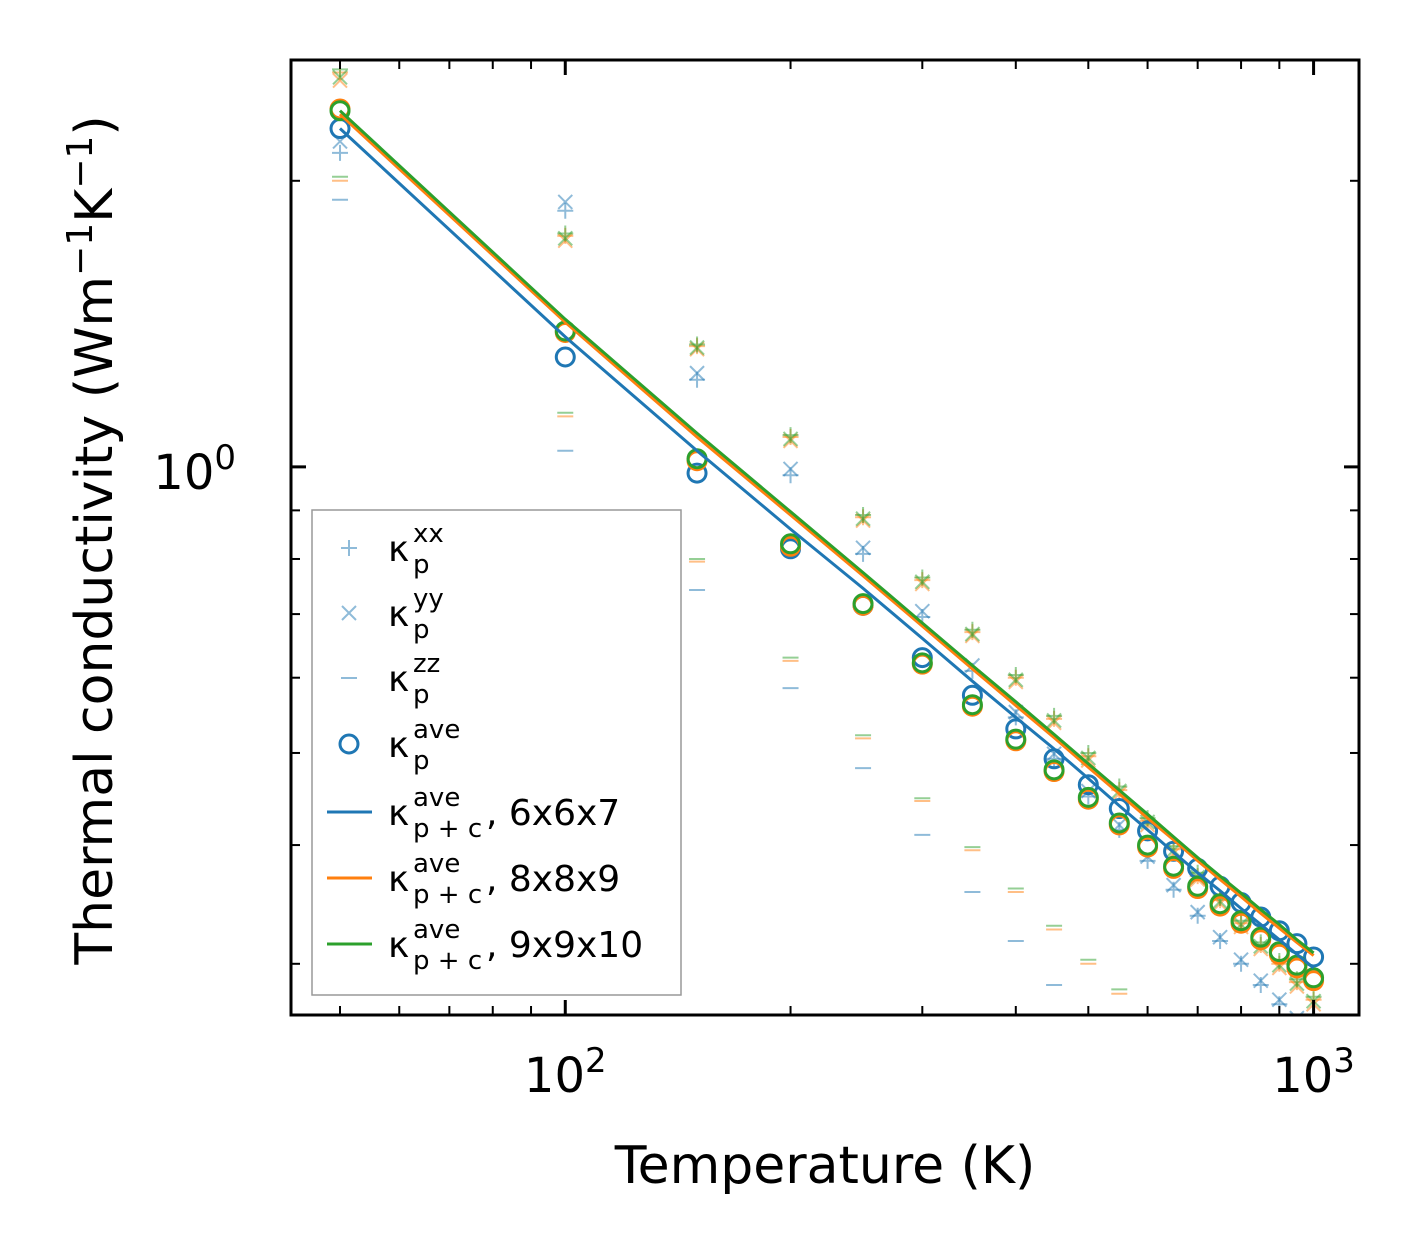 Image resolution: width=1421 pixels, height=1254 pixels. I want to click on y-tick-label-base: 10, so click(183, 473).